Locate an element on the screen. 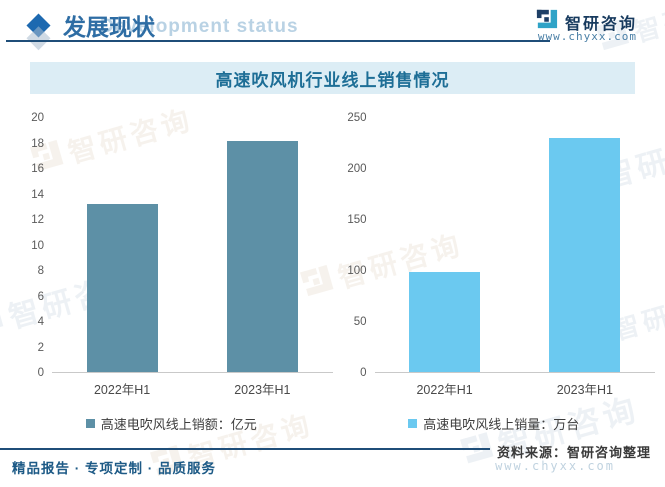 This screenshot has height=487, width=665. y-axis-tick-label: 20 is located at coordinates (37, 118).